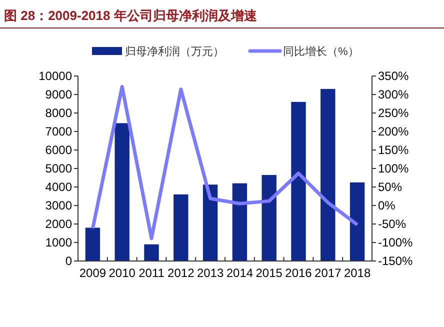 The width and height of the screenshot is (444, 327). Describe the element at coordinates (240, 273) in the screenshot. I see `x-tick-label: 2014` at that location.